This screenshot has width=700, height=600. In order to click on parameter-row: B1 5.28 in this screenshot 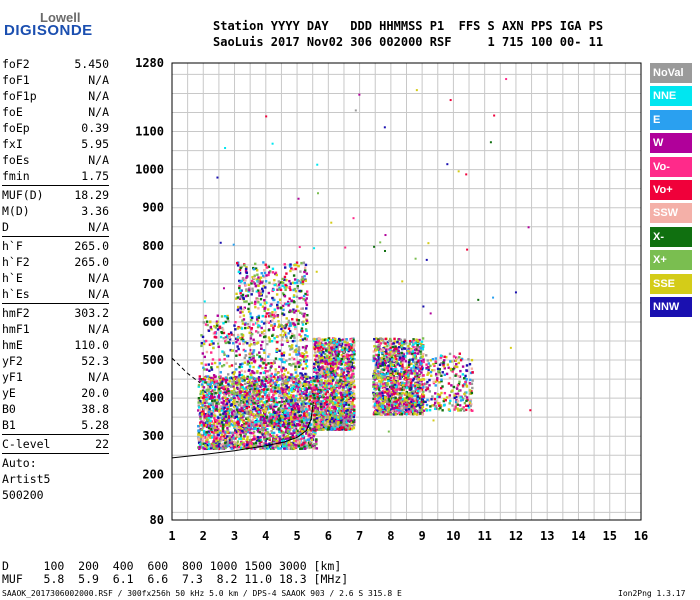, I will do `click(55, 425)`.